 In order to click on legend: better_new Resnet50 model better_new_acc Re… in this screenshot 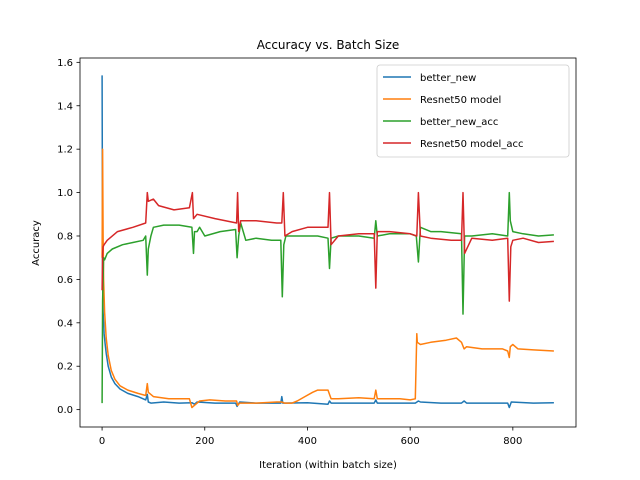, I will do `click(473, 111)`.